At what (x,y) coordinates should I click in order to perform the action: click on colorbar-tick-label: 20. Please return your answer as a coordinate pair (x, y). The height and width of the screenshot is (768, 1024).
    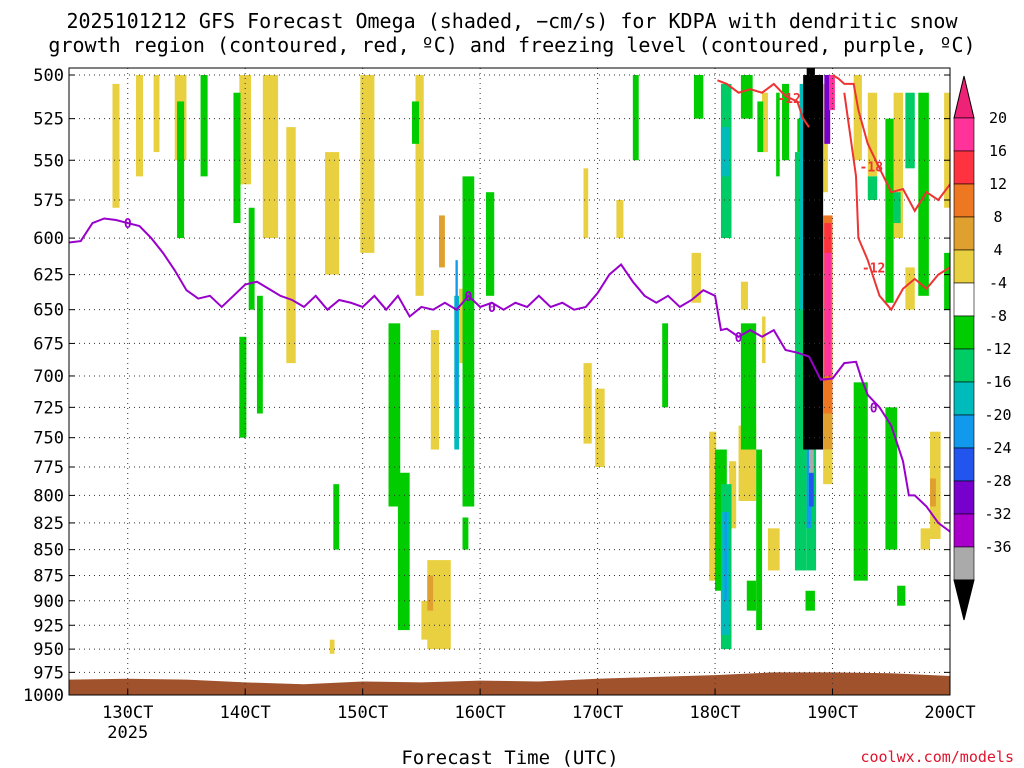
    Looking at the image, I should click on (998, 118).